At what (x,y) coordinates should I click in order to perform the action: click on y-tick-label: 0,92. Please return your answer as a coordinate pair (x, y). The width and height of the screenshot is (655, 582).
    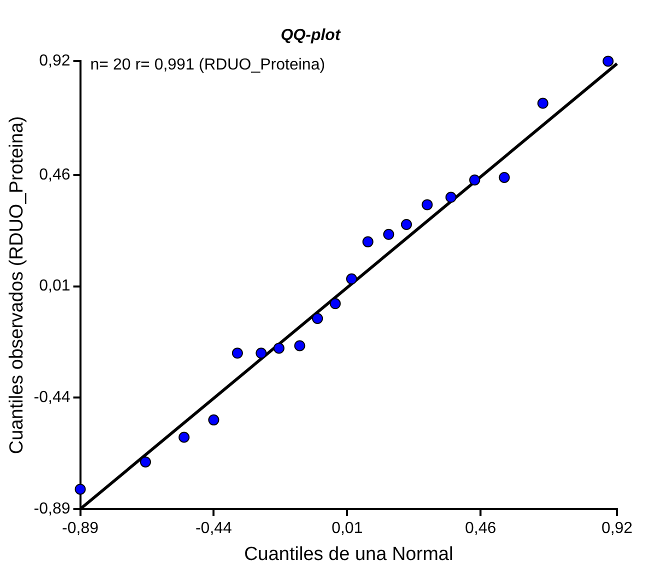
    Looking at the image, I should click on (54, 61).